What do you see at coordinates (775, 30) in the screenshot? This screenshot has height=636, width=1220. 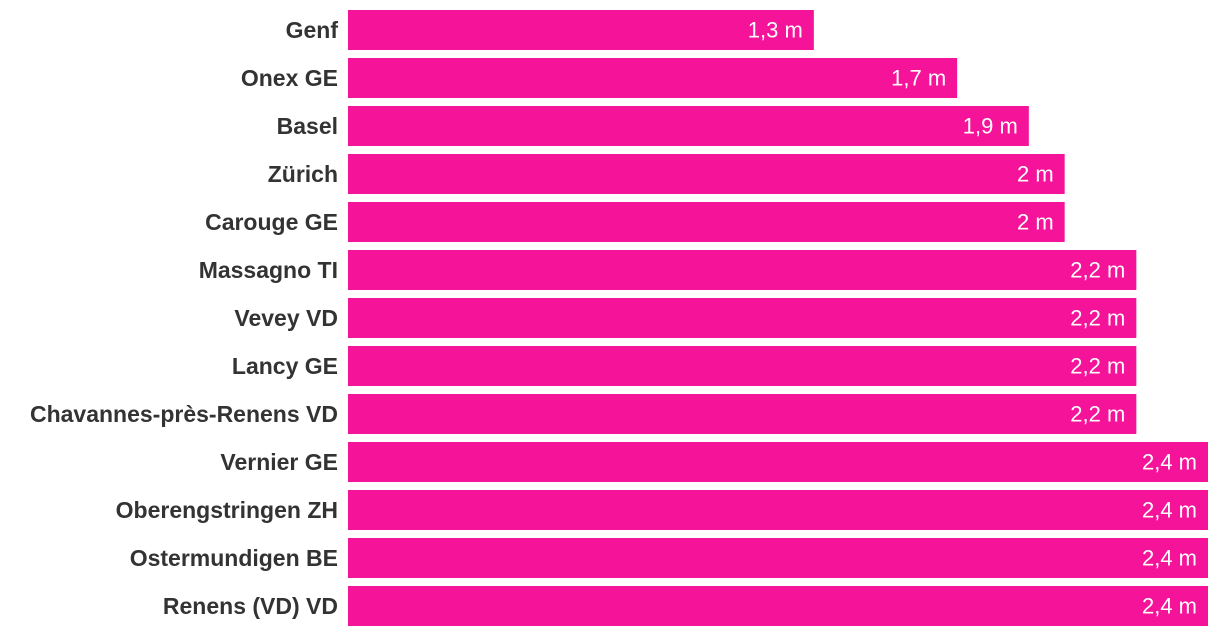 I see `data-label: 1,3 m` at bounding box center [775, 30].